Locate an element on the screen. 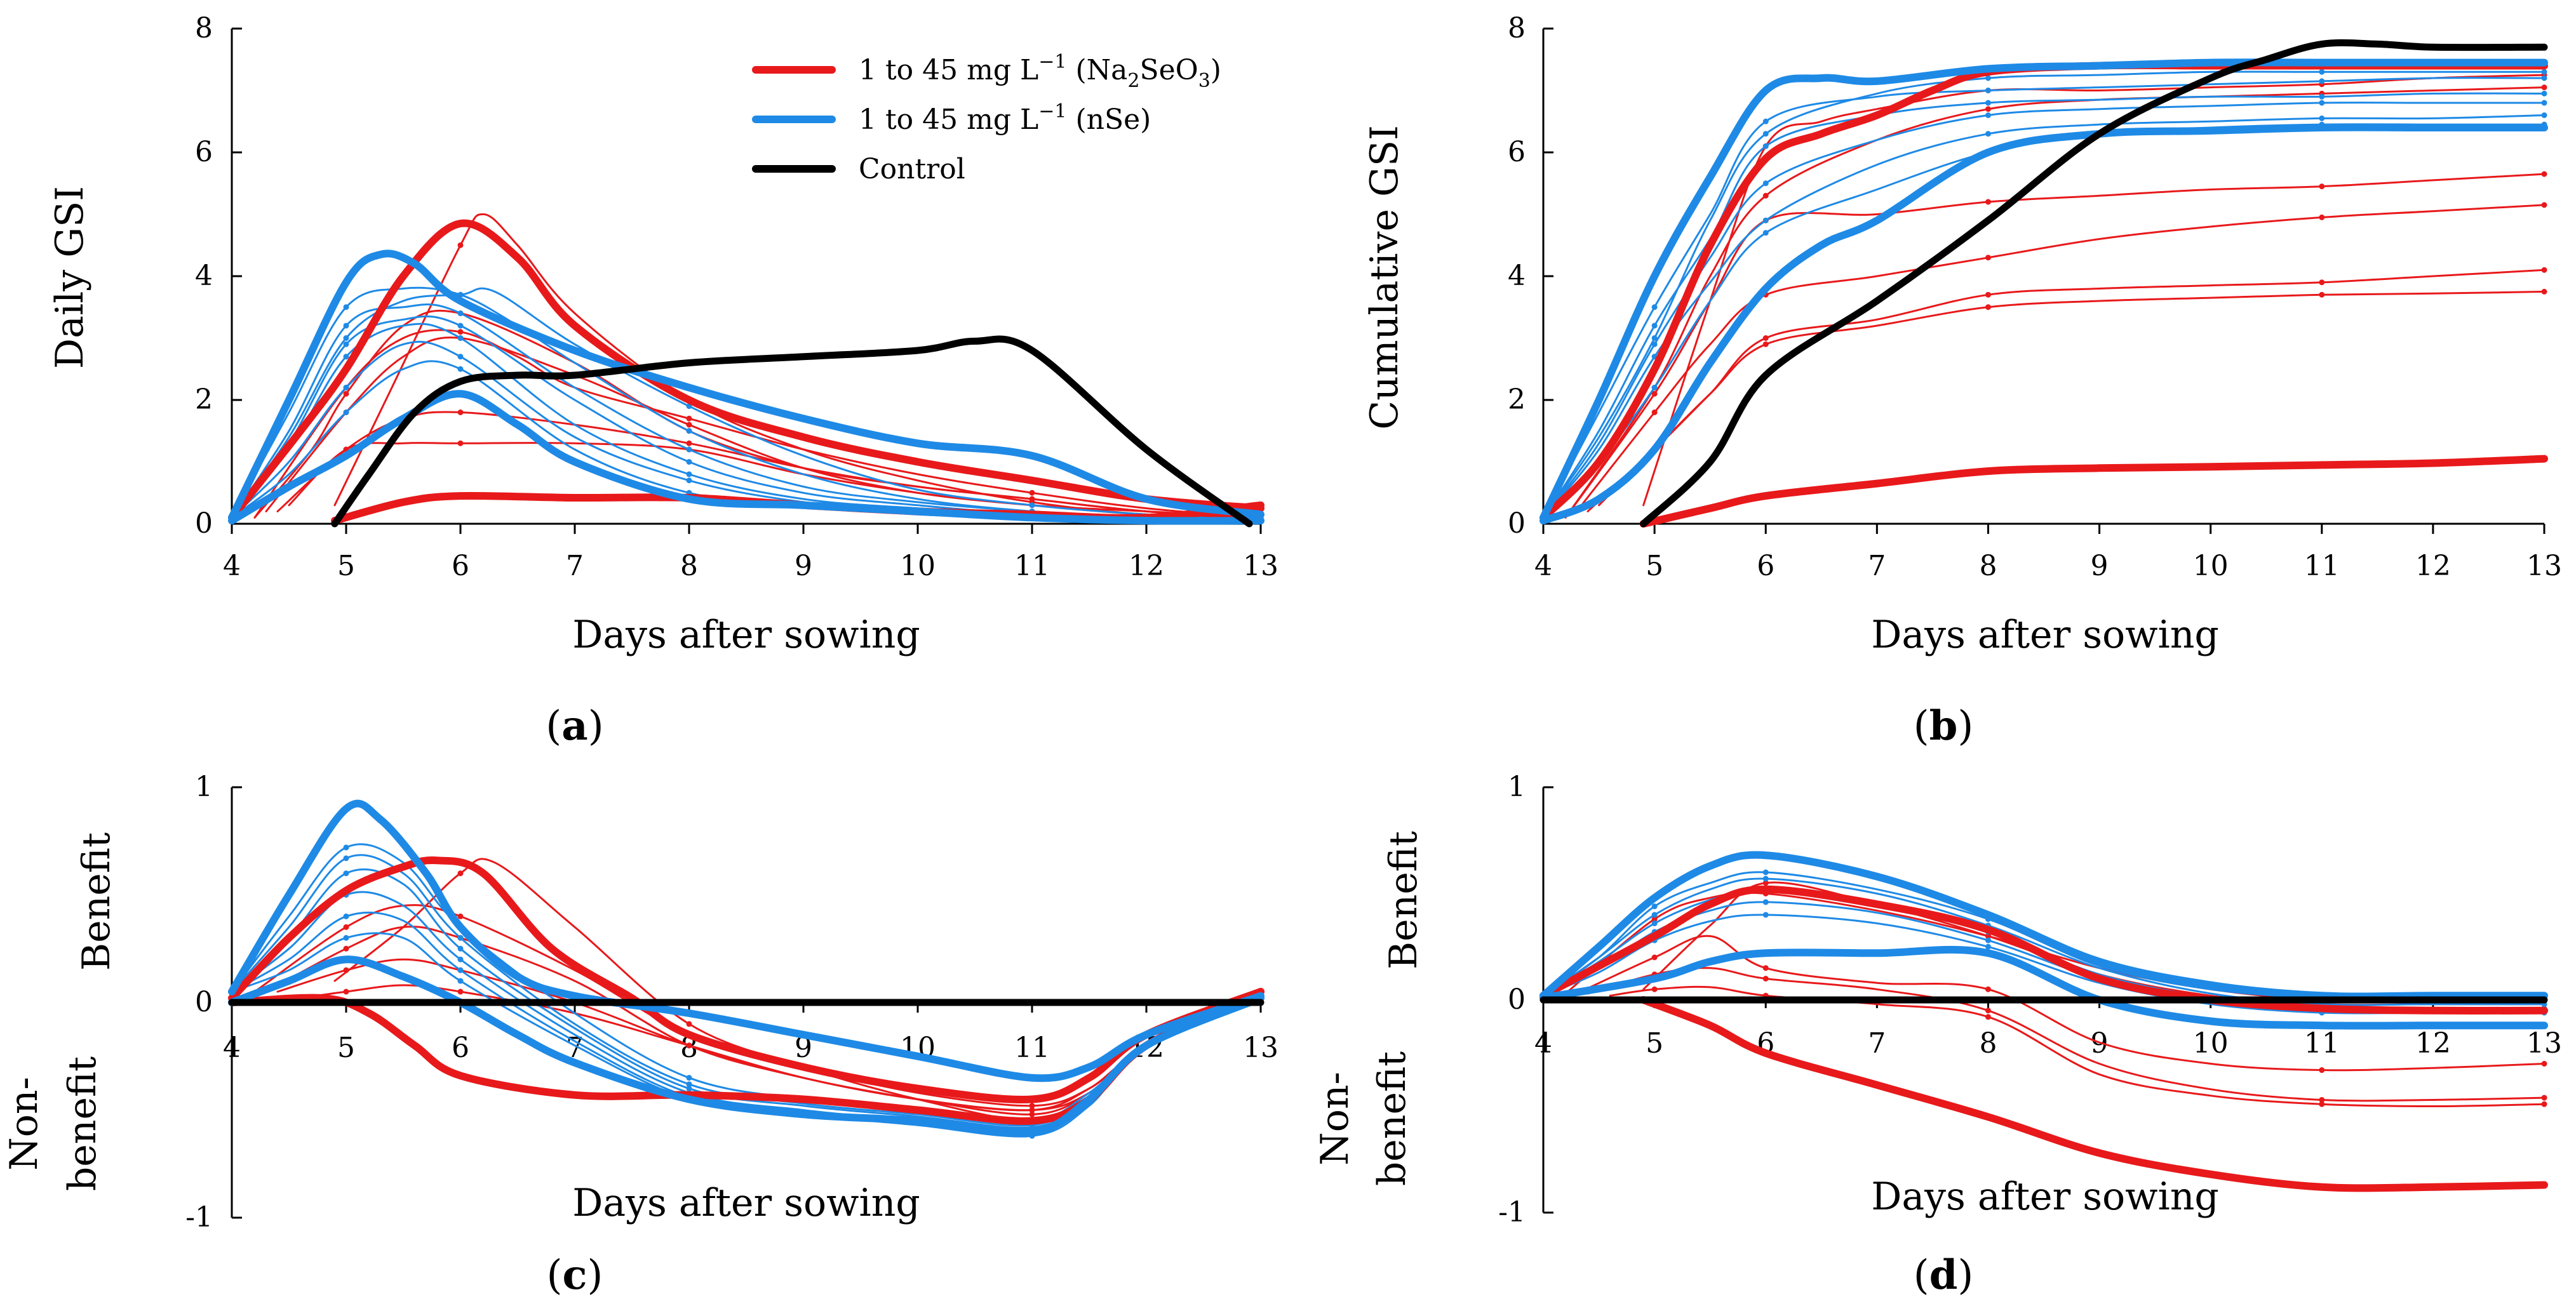 The image size is (2576, 1311). non-benefit-label-line1: Non- is located at coordinates (1335, 1119).